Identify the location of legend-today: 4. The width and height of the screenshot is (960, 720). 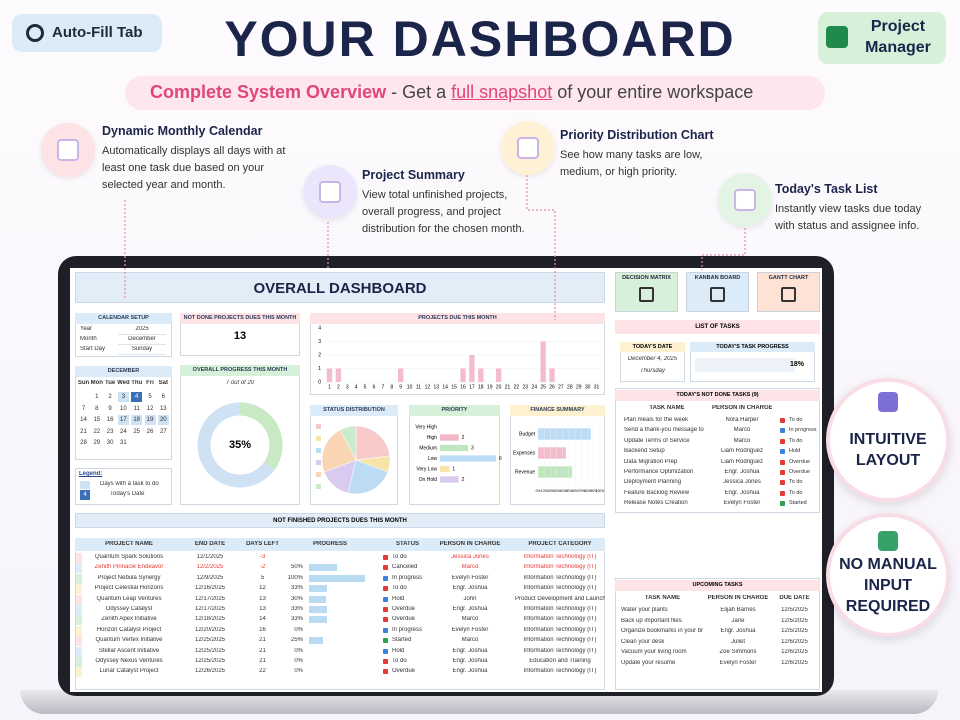
(85, 495).